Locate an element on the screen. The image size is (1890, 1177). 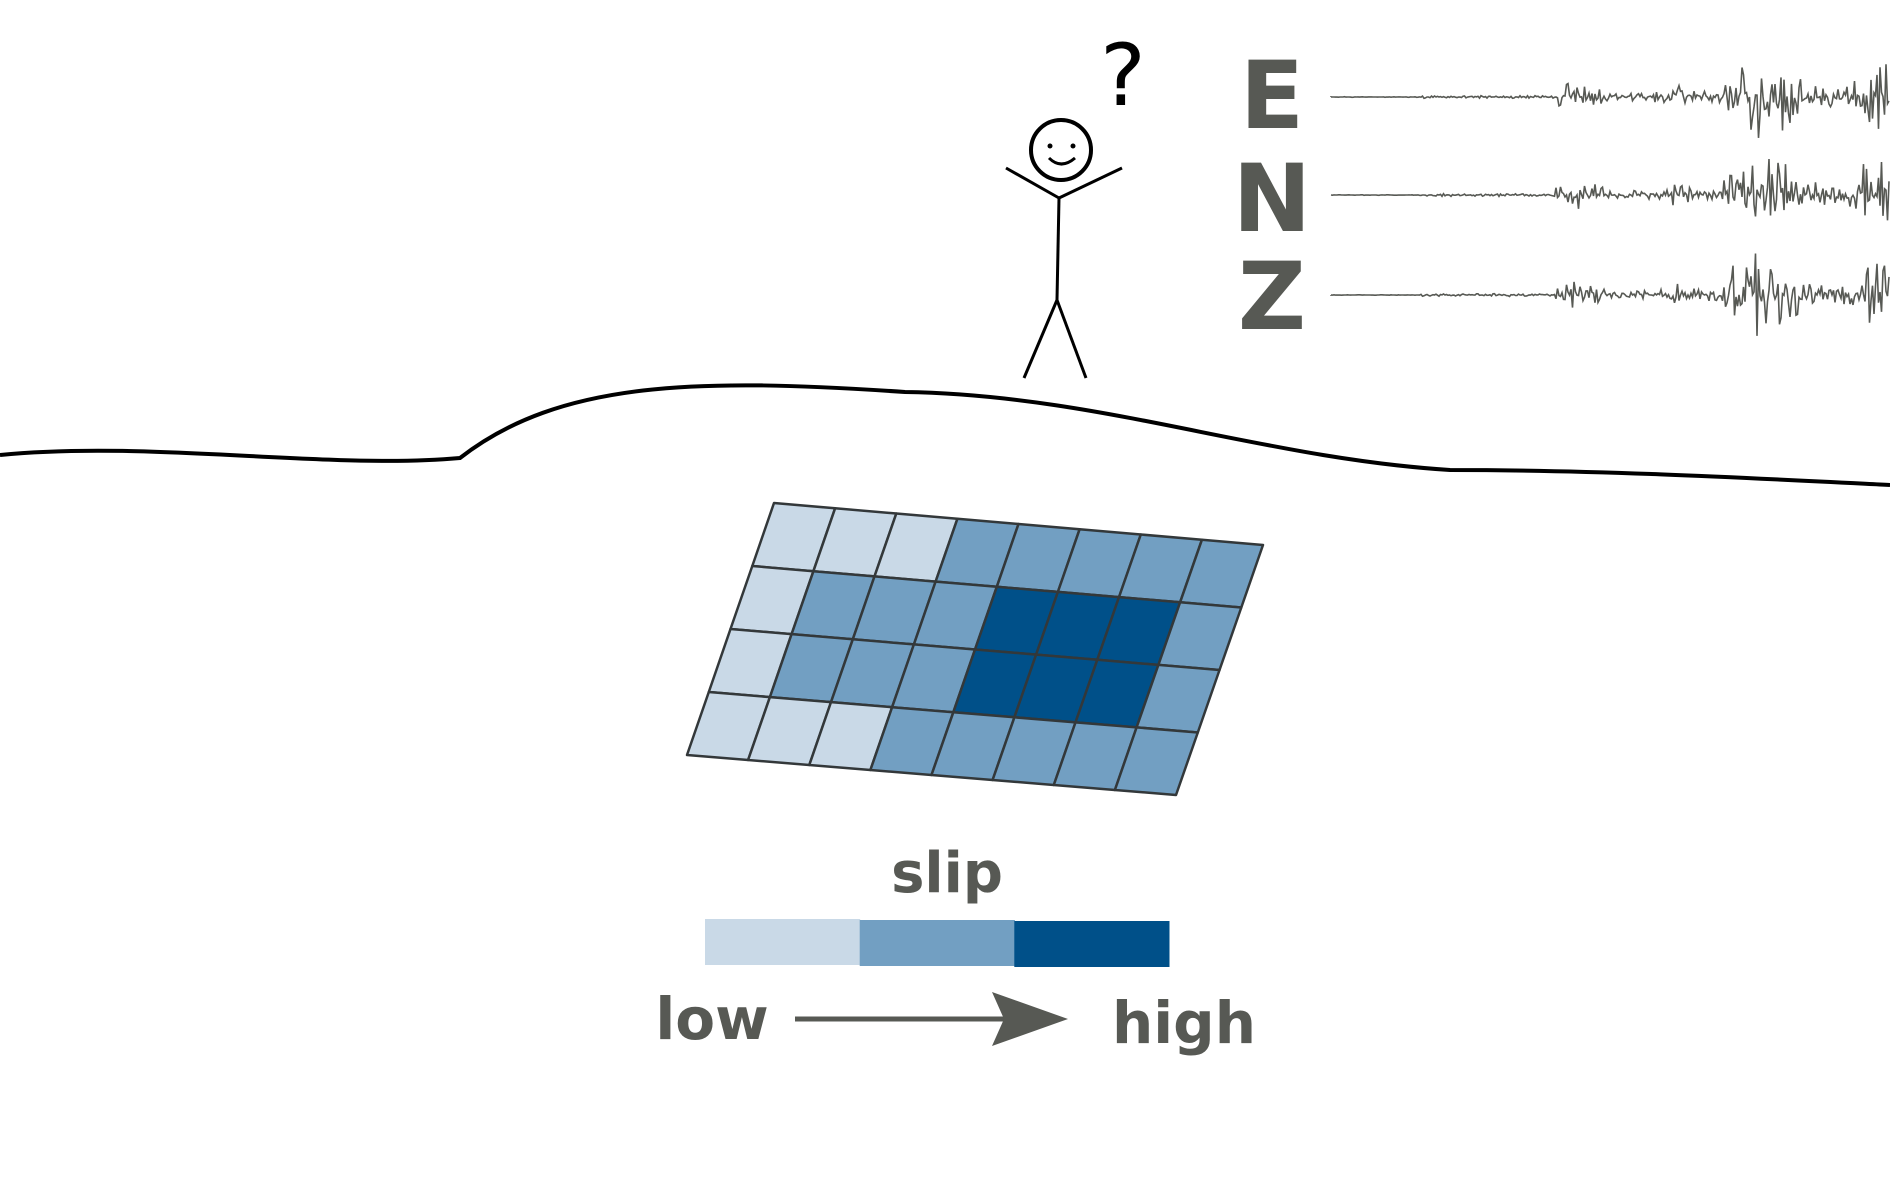
legend-swatch-medium is located at coordinates (937, 943).